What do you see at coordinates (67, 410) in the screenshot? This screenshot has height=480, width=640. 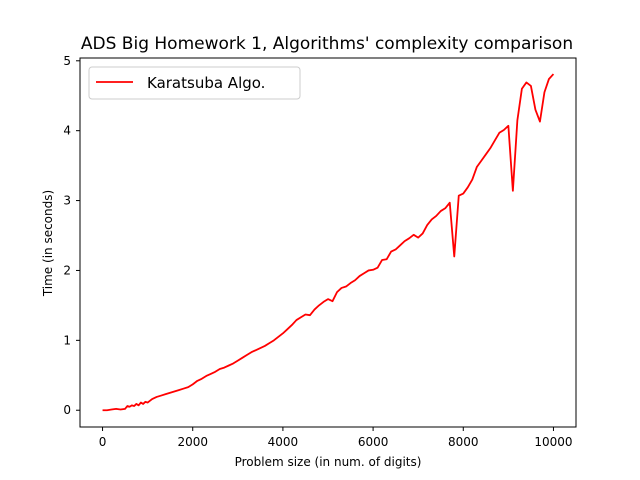 I see `y-tick-label: 0` at bounding box center [67, 410].